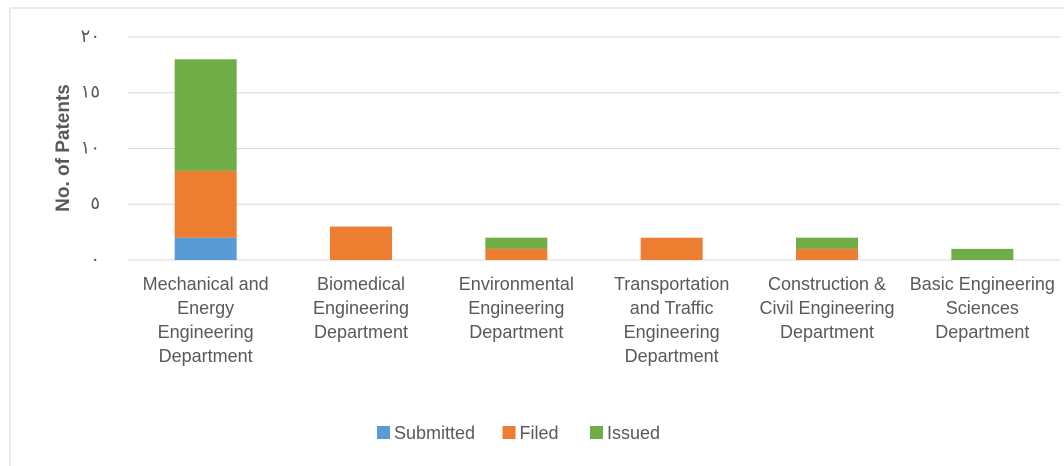 The image size is (1064, 466). What do you see at coordinates (516, 308) in the screenshot?
I see `x-tick-label: Environmental Engineering Department` at bounding box center [516, 308].